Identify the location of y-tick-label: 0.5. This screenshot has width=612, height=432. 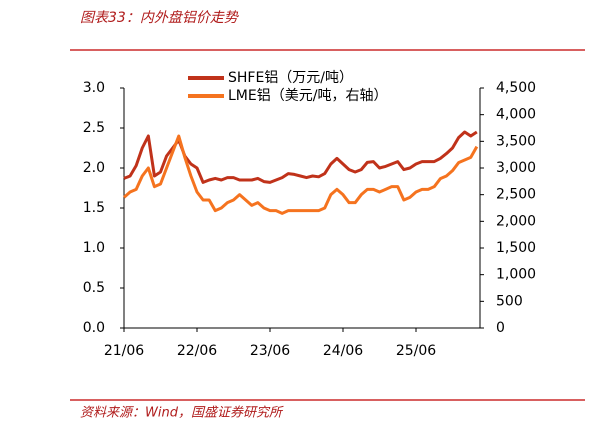
(94, 288).